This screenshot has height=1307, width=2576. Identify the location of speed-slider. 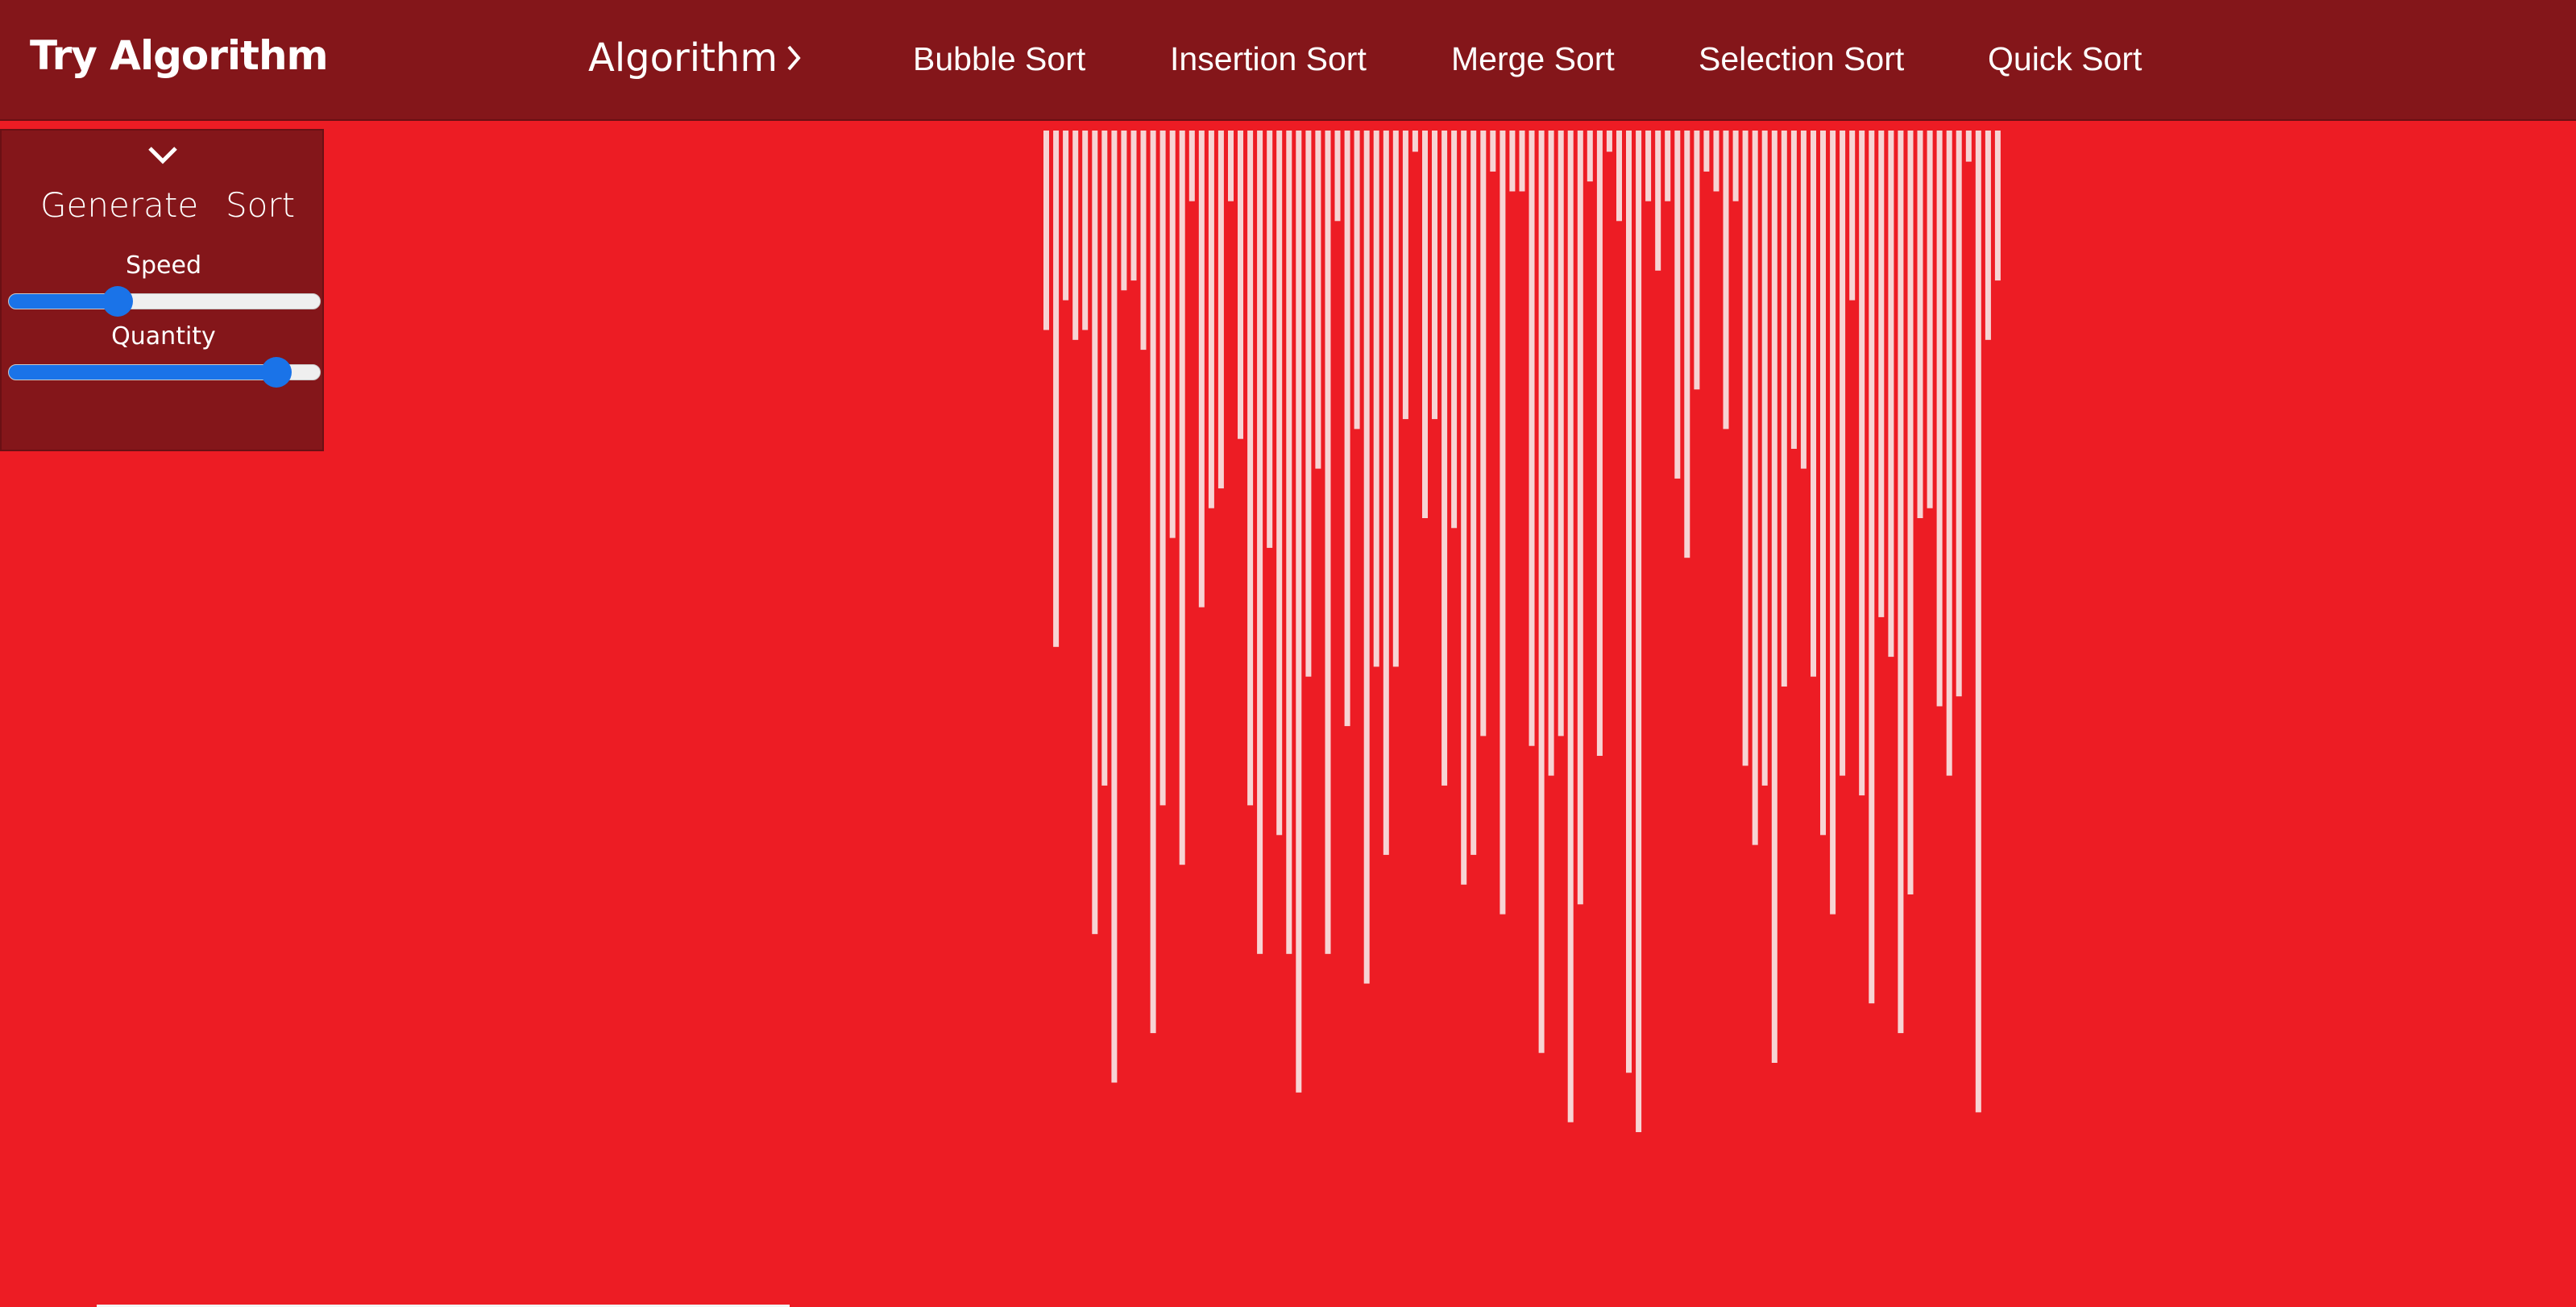
(164, 301).